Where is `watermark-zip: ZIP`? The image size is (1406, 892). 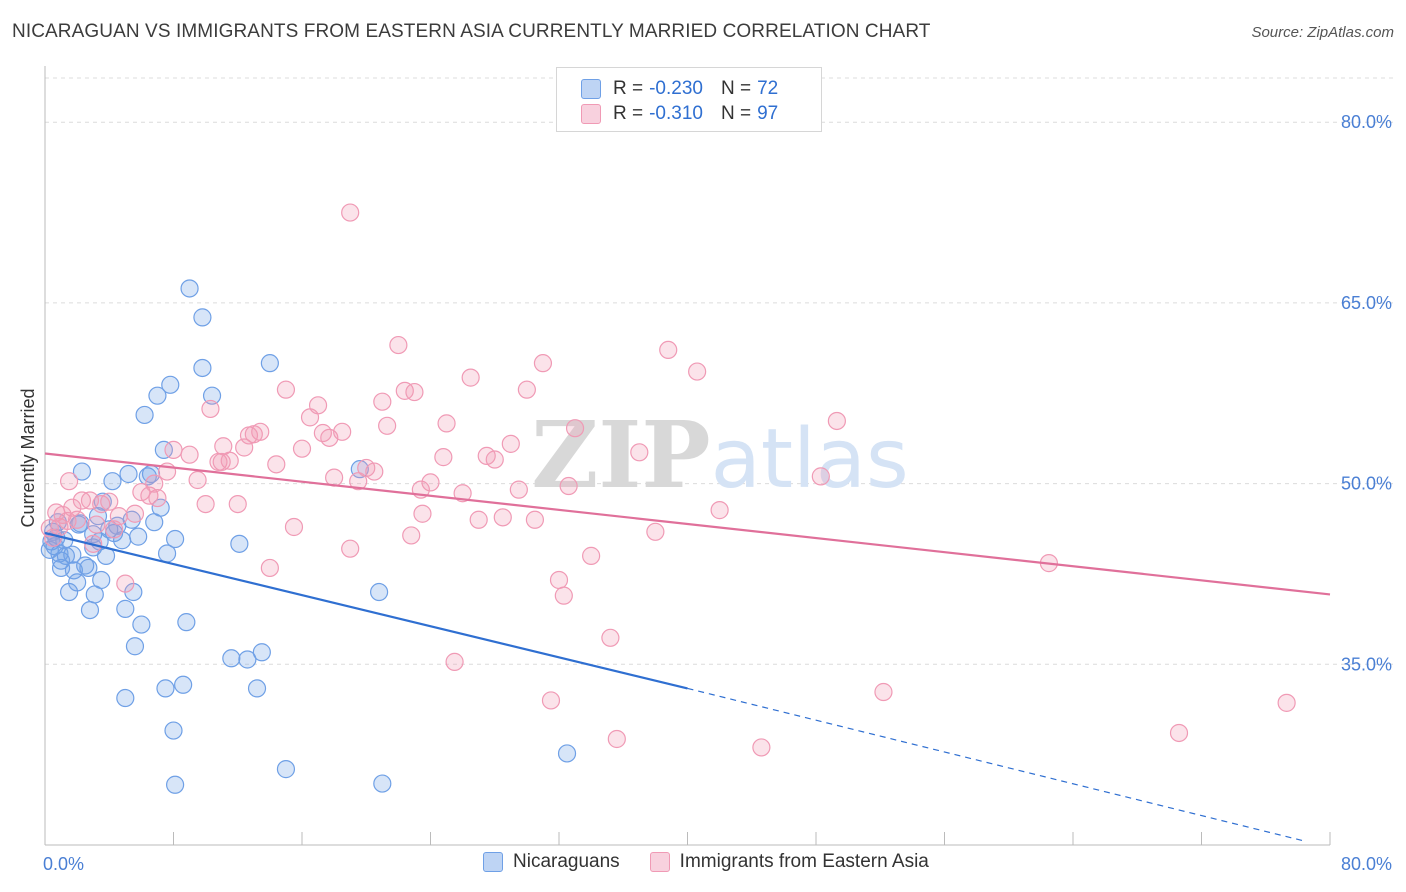
watermark-zip: ZIP is located at coordinates (620, 455).